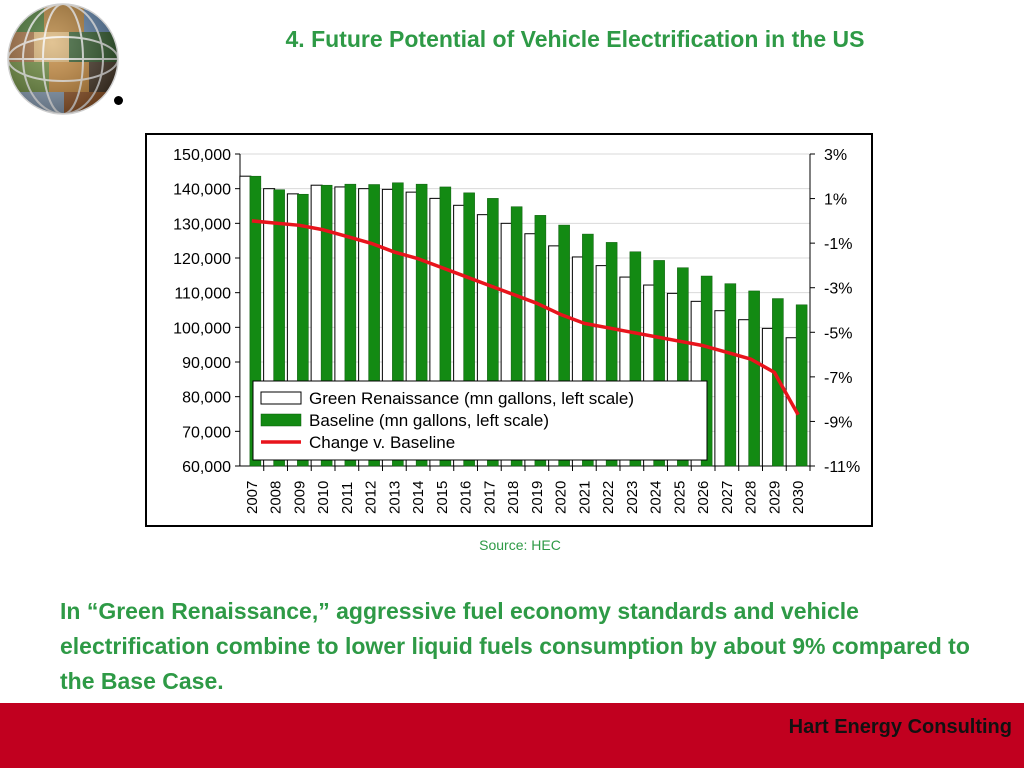 The height and width of the screenshot is (768, 1024). Describe the element at coordinates (835, 200) in the screenshot. I see `y-right-tick-label: 1%` at that location.